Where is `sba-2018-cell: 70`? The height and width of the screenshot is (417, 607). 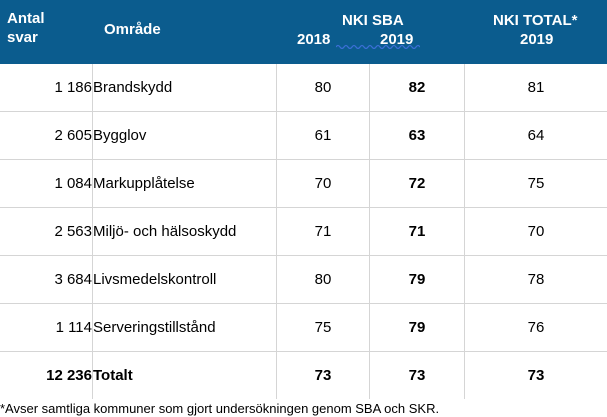 sba-2018-cell: 70 is located at coordinates (323, 183).